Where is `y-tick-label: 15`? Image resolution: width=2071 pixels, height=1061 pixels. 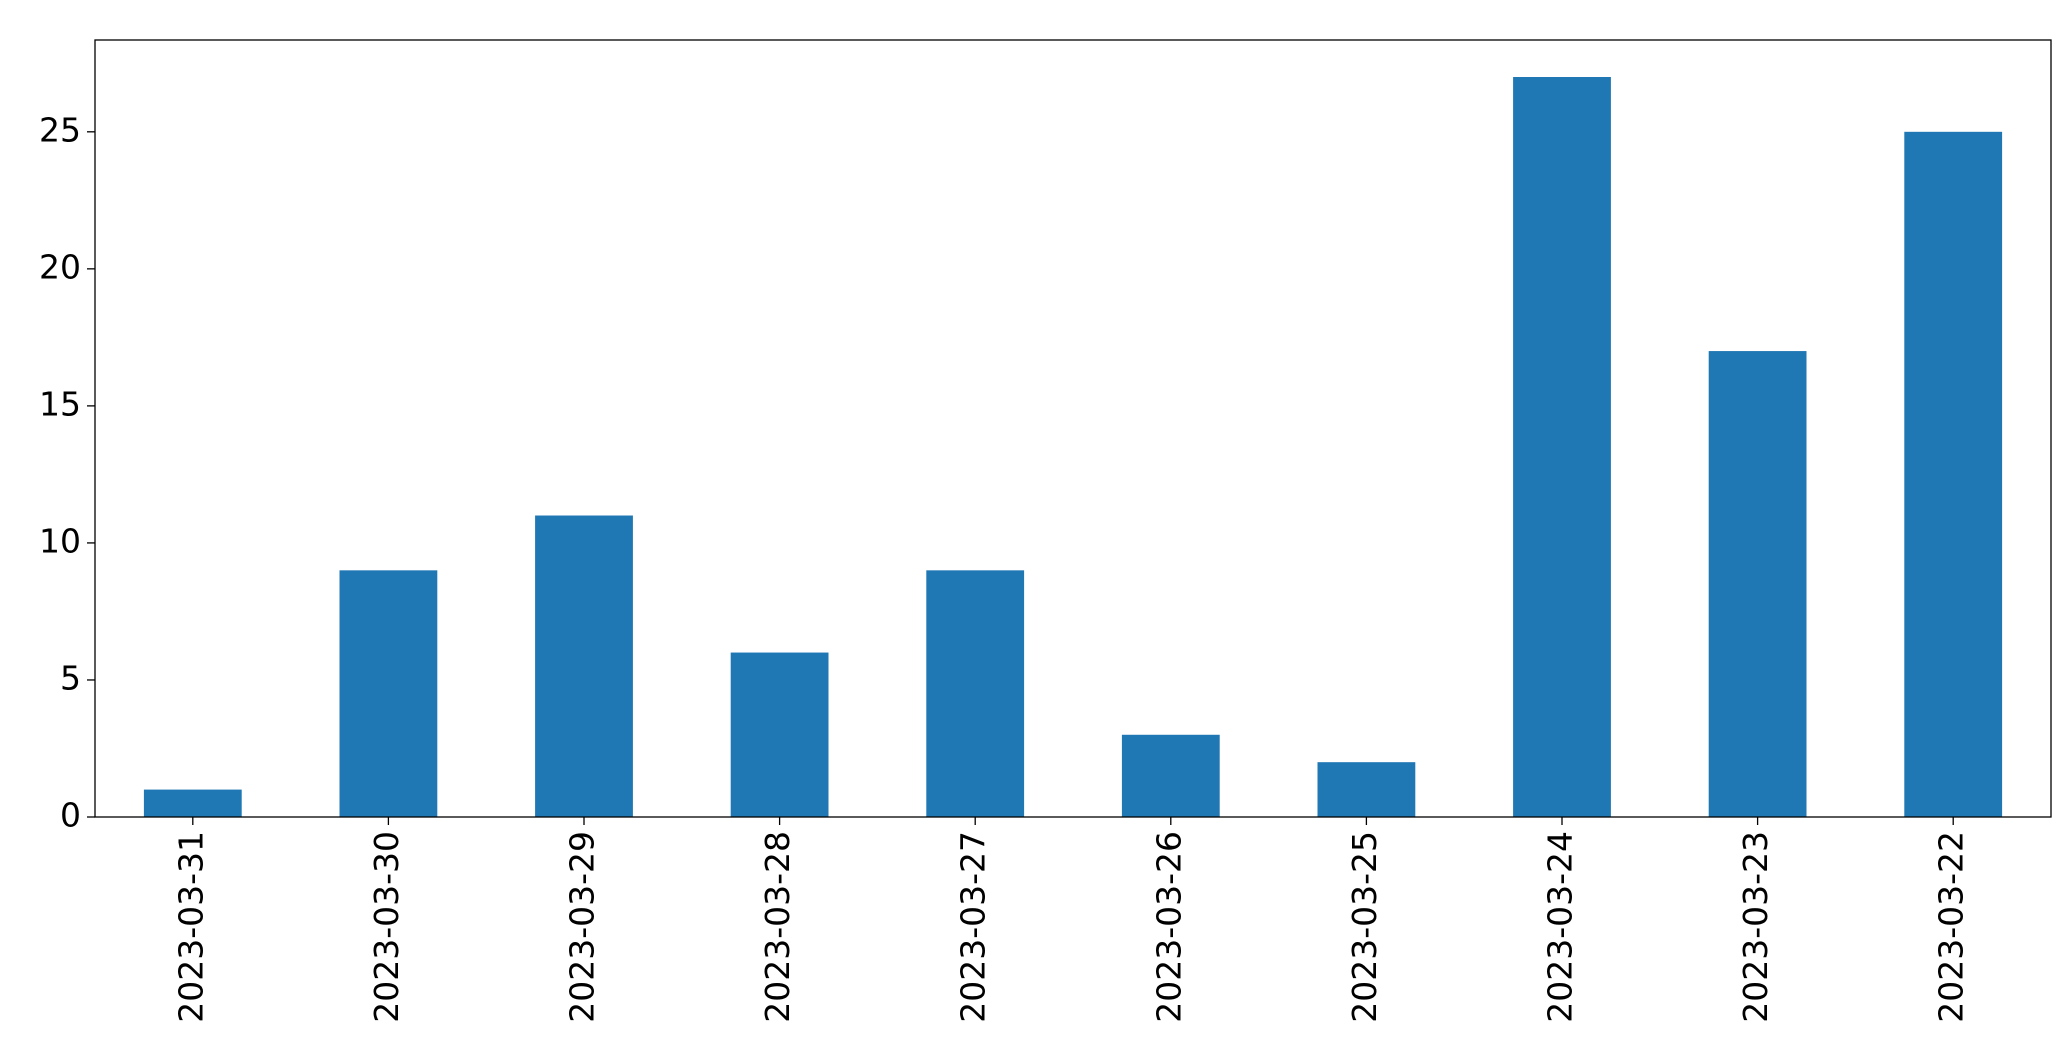 y-tick-label: 15 is located at coordinates (60, 403).